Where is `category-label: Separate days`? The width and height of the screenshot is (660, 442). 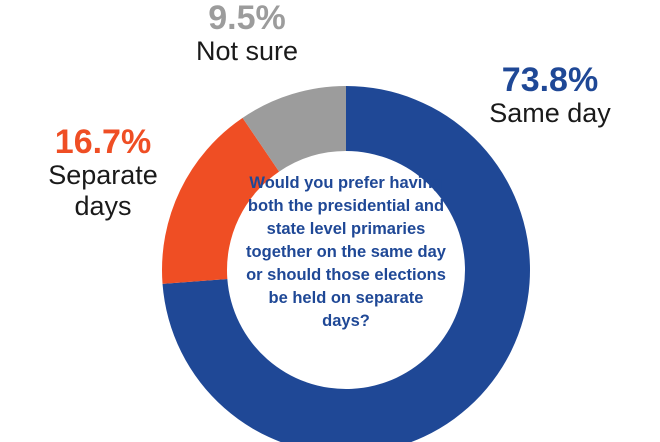 category-label: Separate days is located at coordinates (103, 190).